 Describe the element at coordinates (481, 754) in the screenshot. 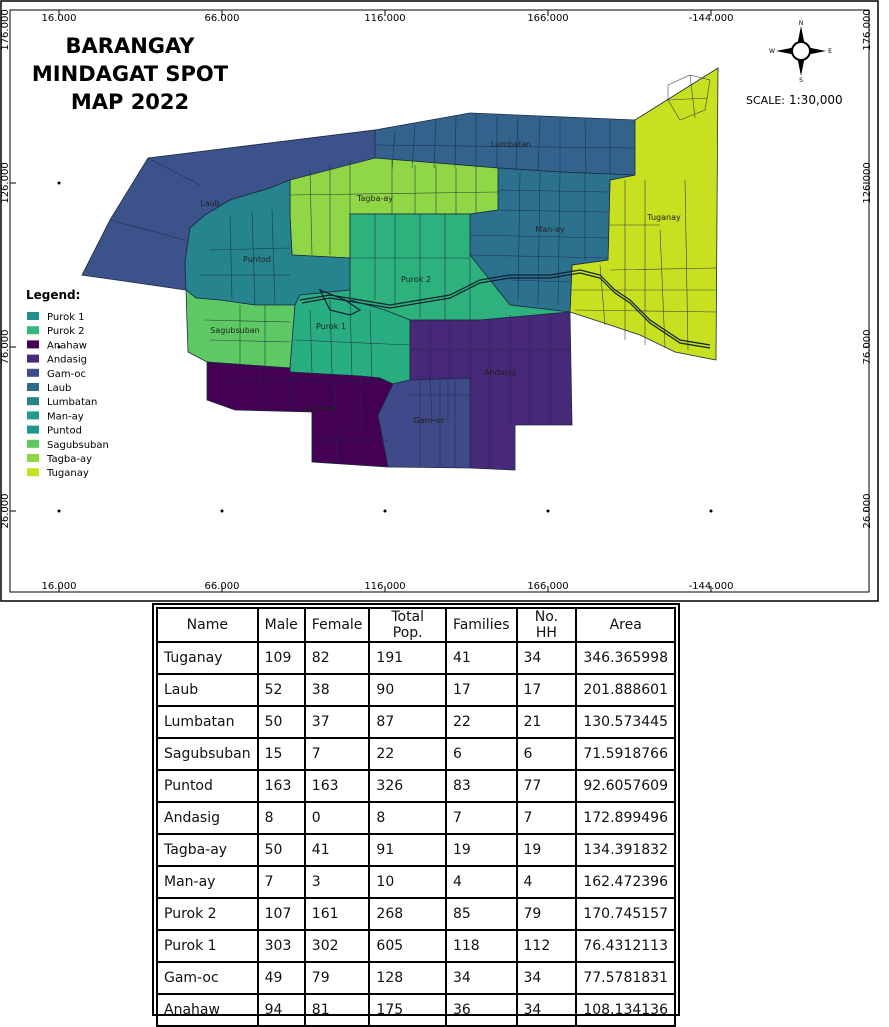

I see `table-cell: 6` at that location.